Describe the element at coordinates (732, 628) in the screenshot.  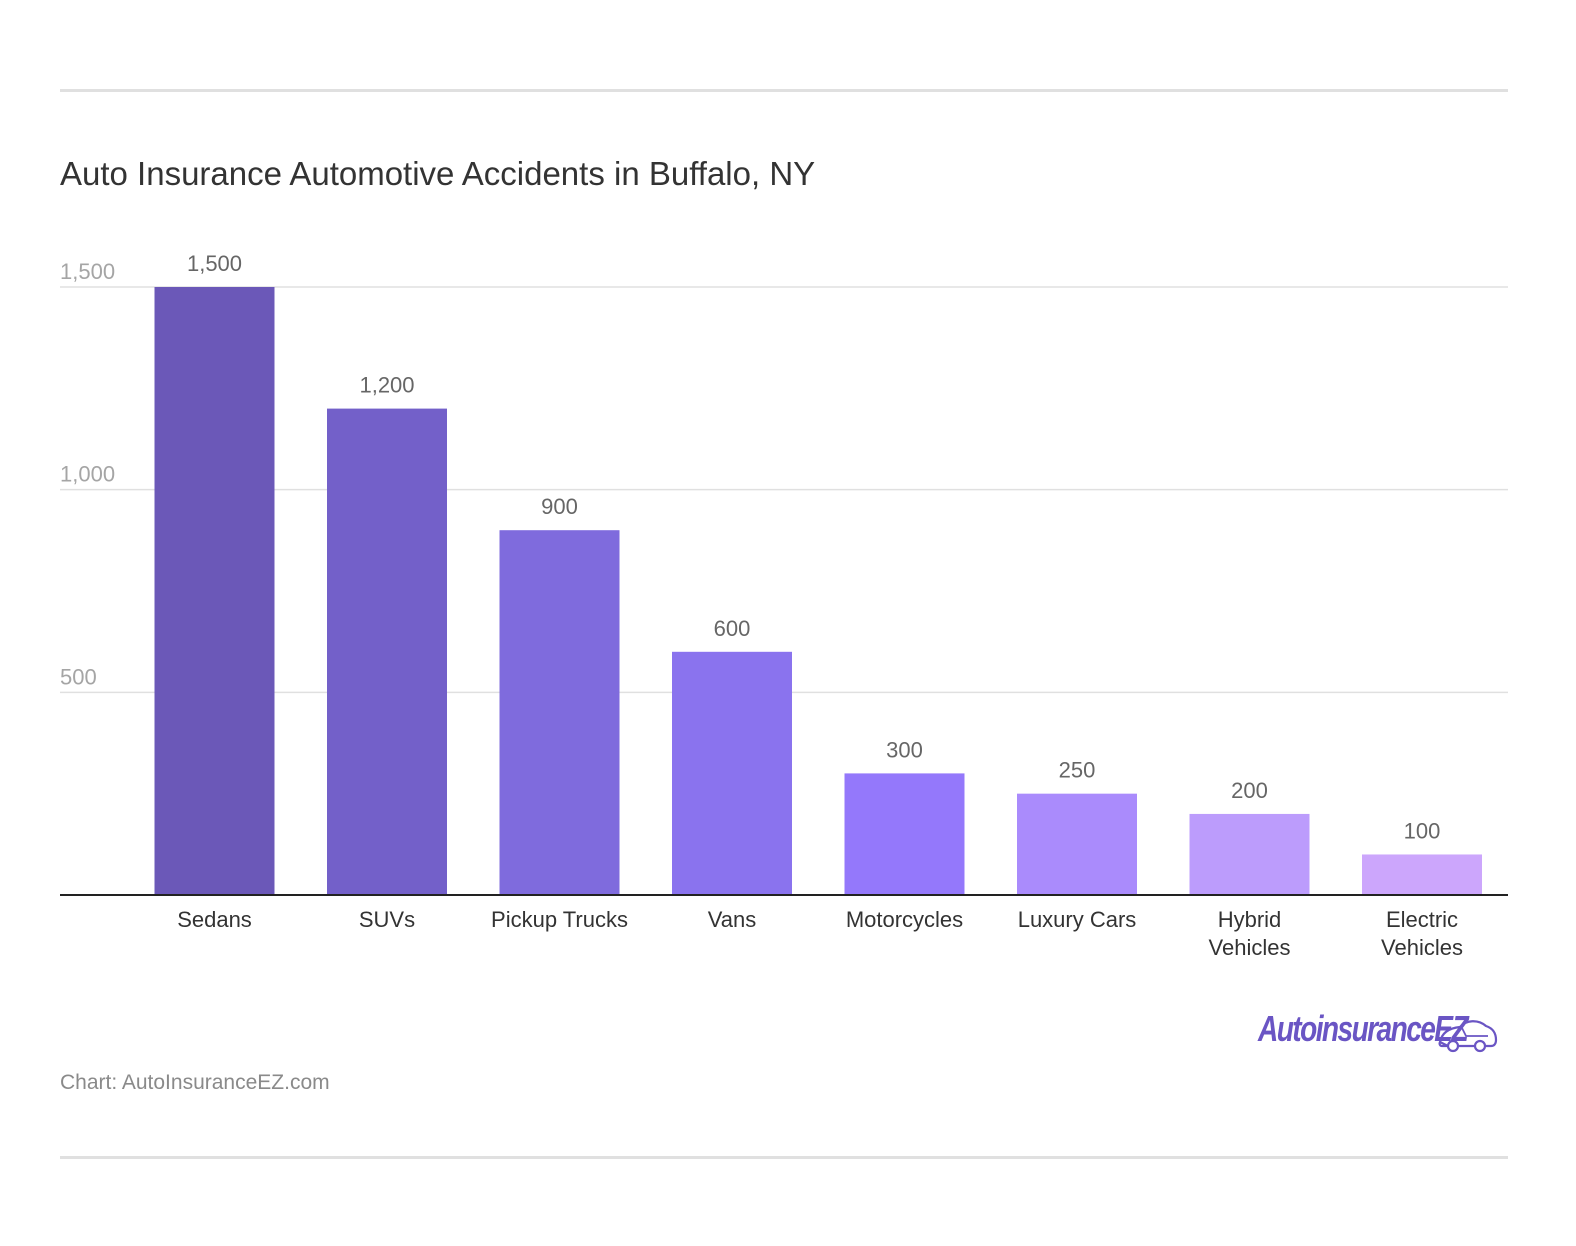
I see `value-label: 600` at that location.